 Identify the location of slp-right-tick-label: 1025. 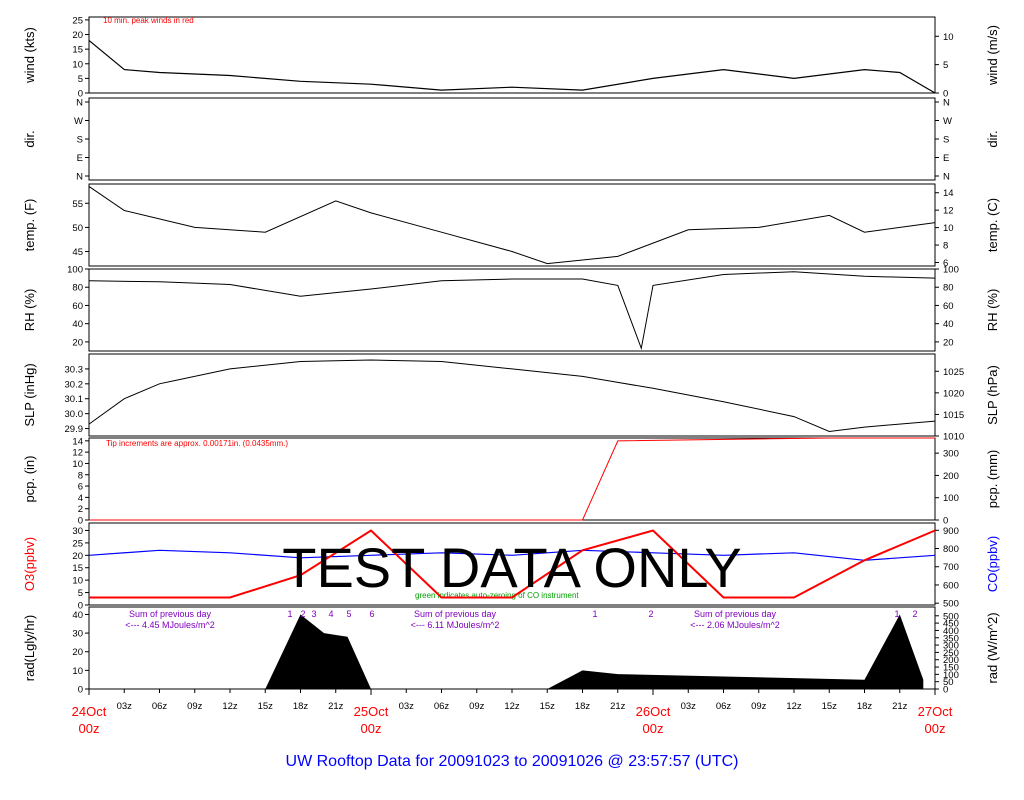
(953, 372).